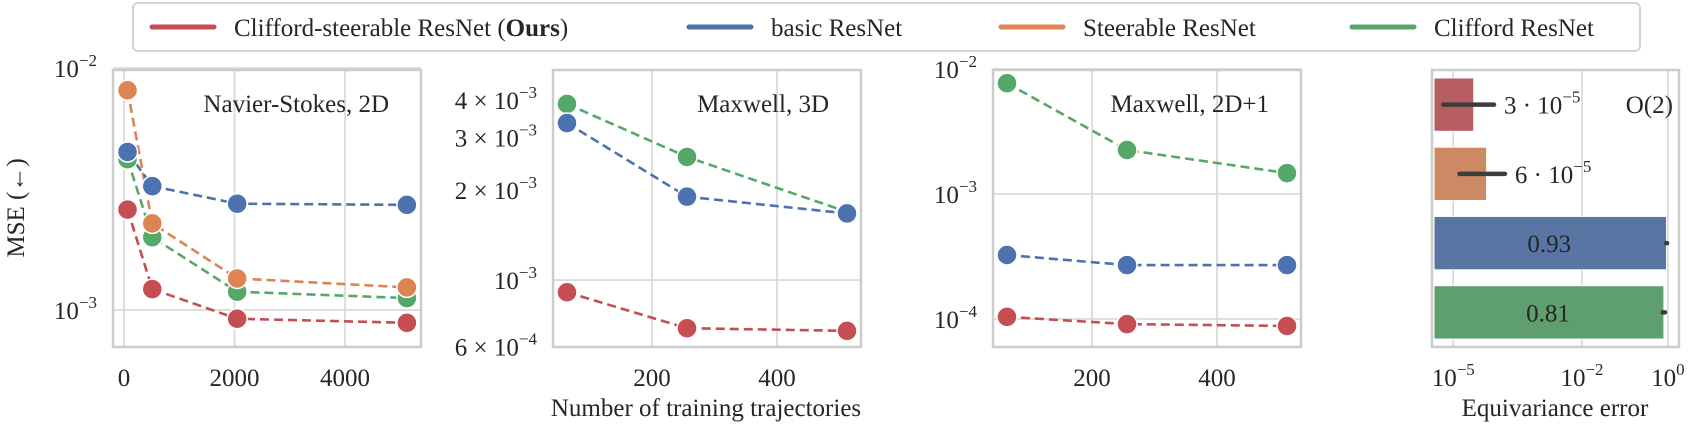  Describe the element at coordinates (487, 138) in the screenshot. I see `y-tick-label-base: 3 × 10` at that location.